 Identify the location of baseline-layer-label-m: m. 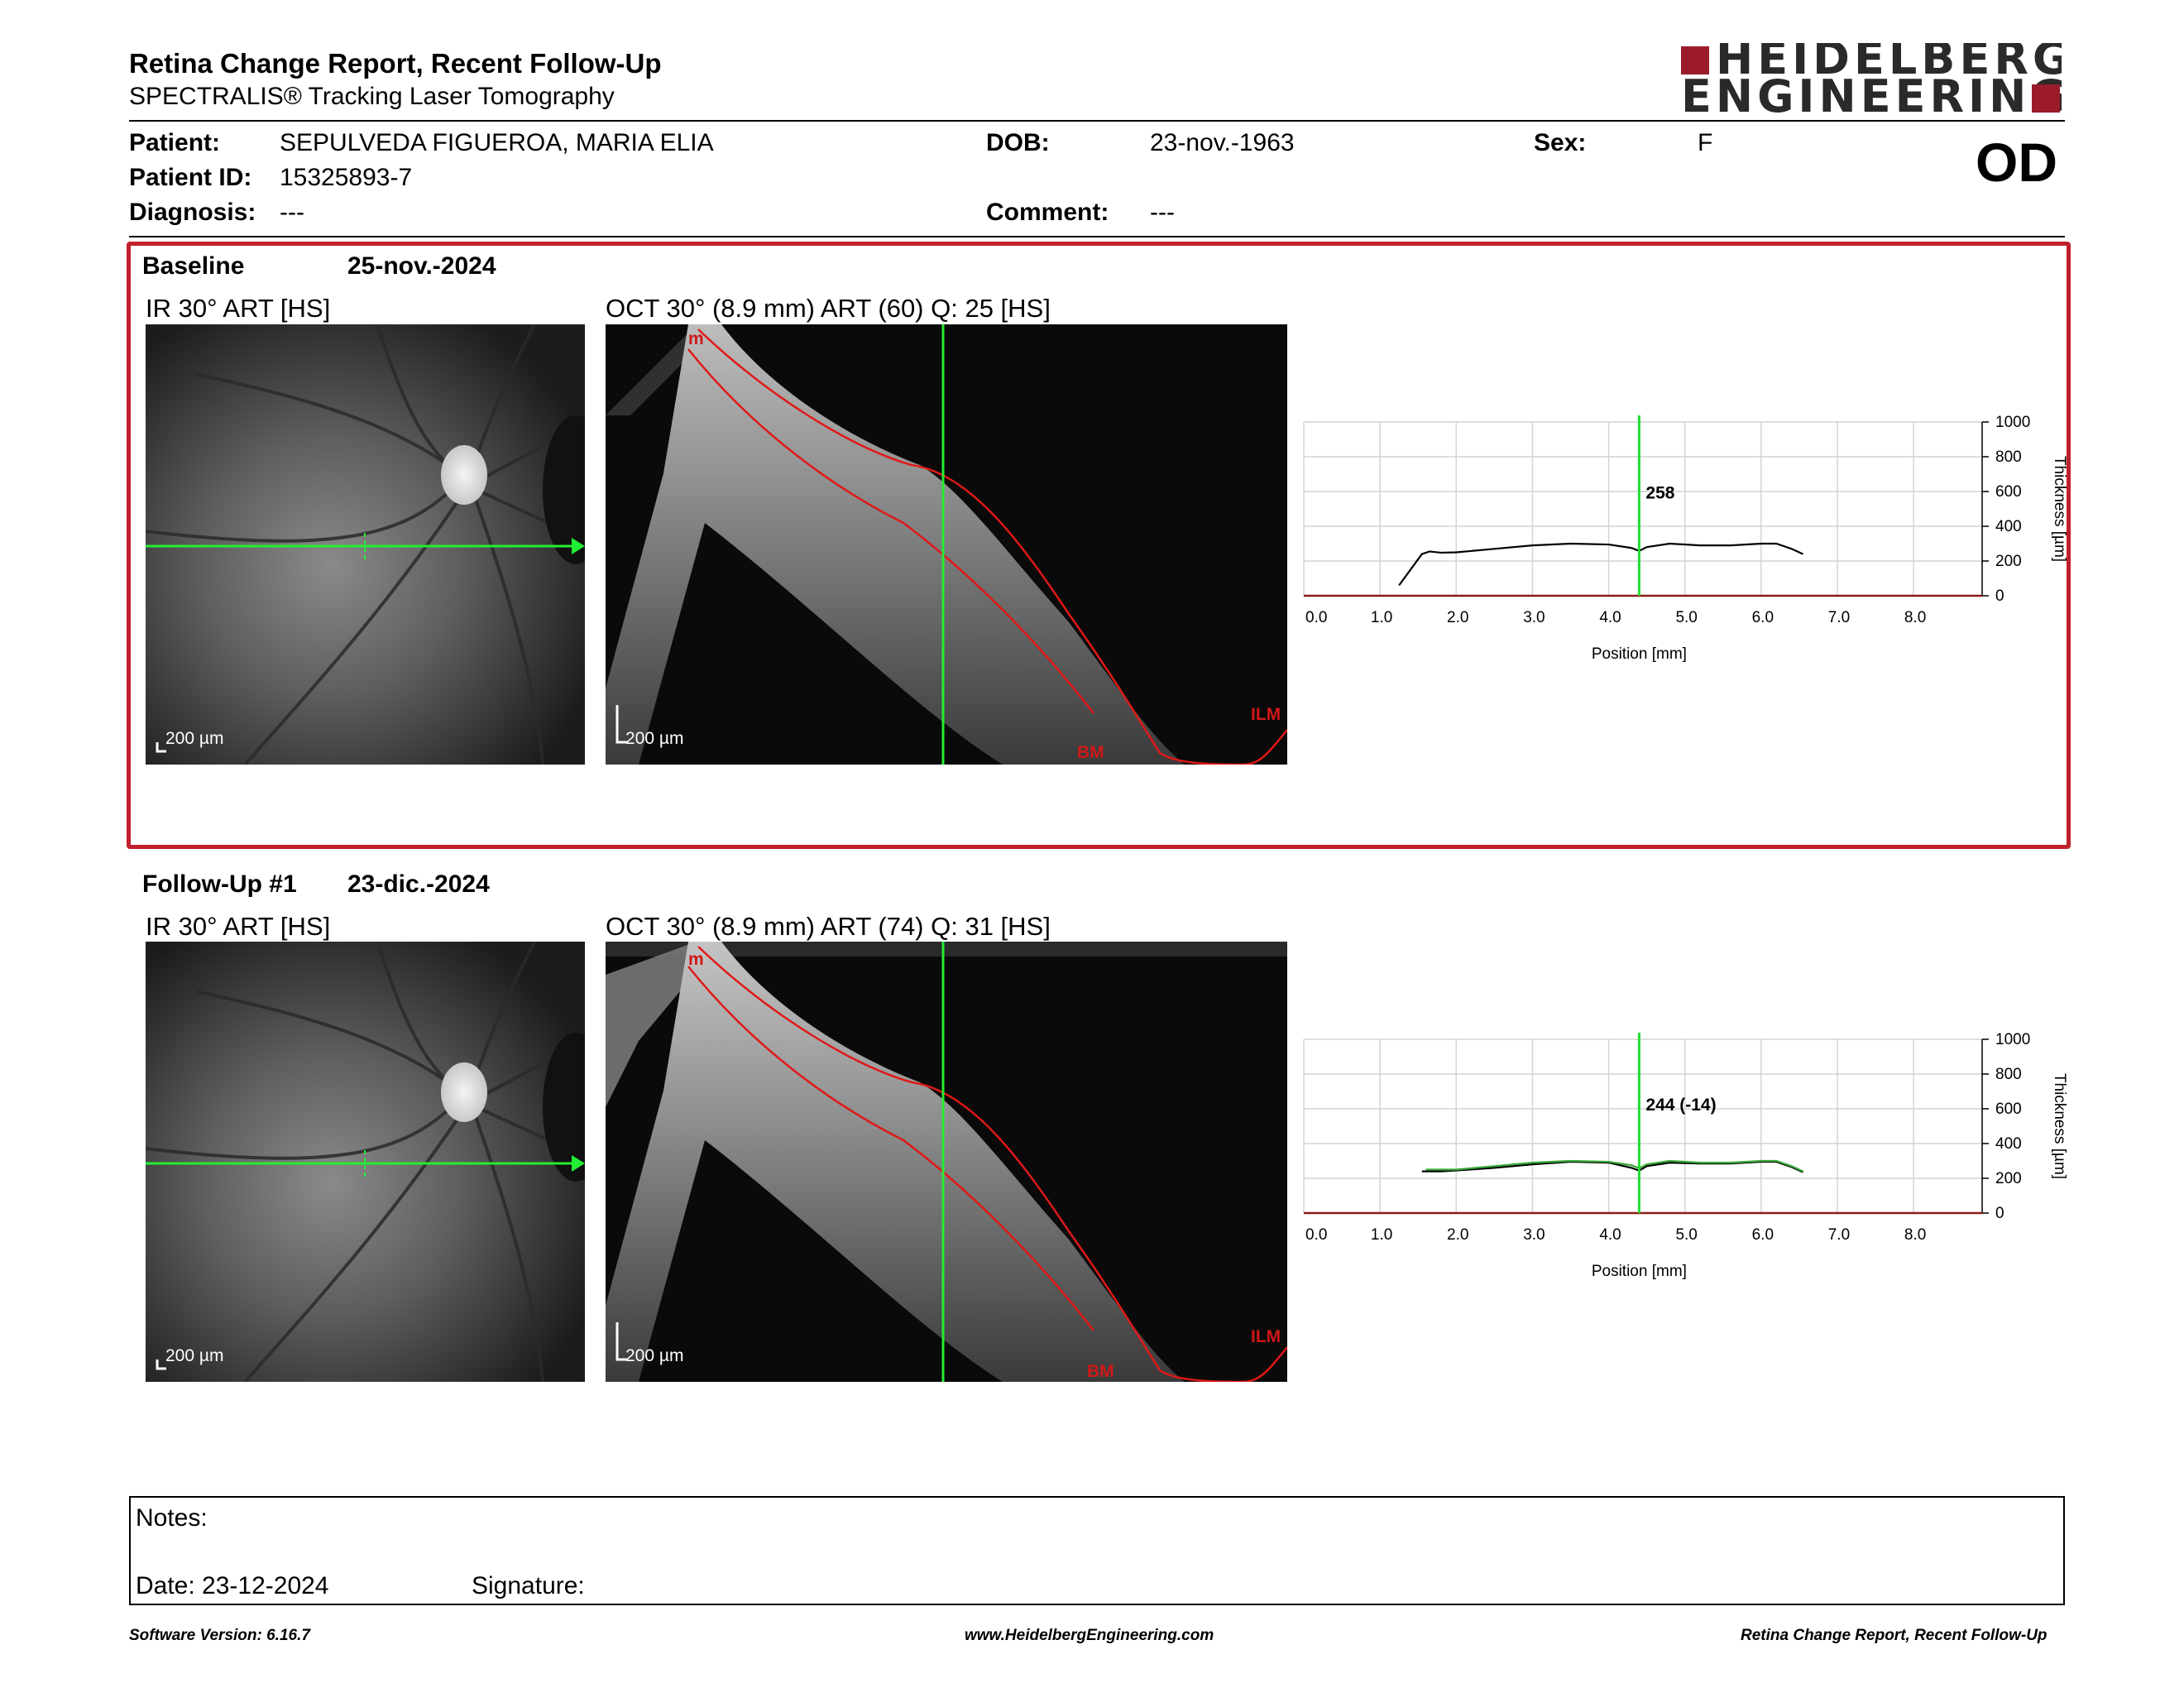
(696, 338).